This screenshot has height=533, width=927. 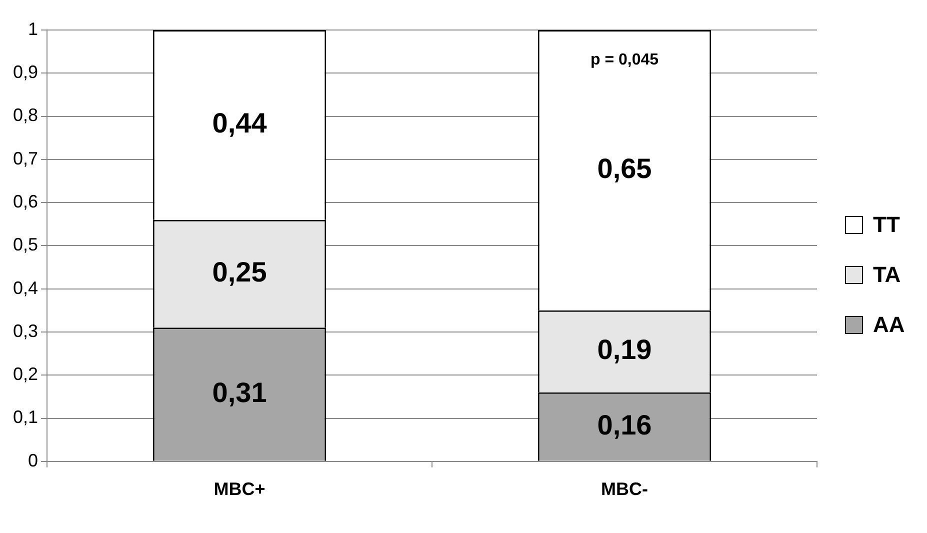 I want to click on y-tick-label: 0,9, so click(x=25, y=72).